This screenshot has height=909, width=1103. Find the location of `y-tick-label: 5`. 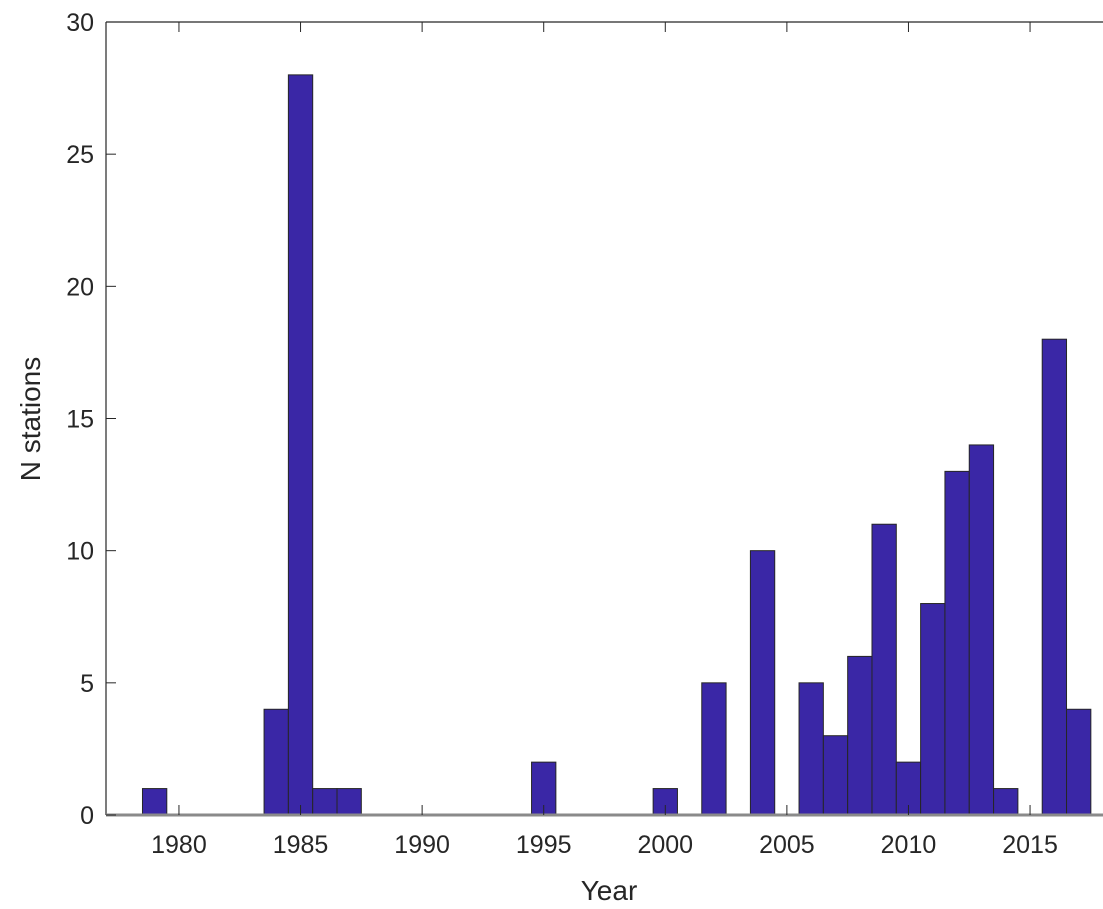

y-tick-label: 5 is located at coordinates (87, 684).